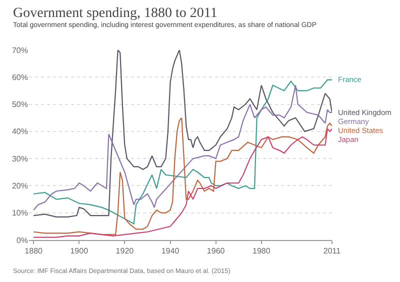 The width and height of the screenshot is (400, 282). I want to click on y-tick-label: 20%, so click(20, 186).